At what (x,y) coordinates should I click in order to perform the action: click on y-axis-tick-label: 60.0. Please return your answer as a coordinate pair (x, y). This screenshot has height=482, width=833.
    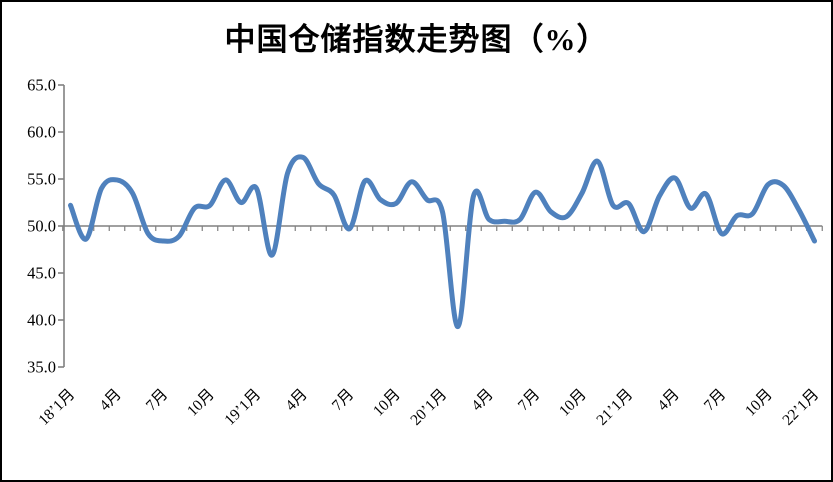
    Looking at the image, I should click on (41, 132).